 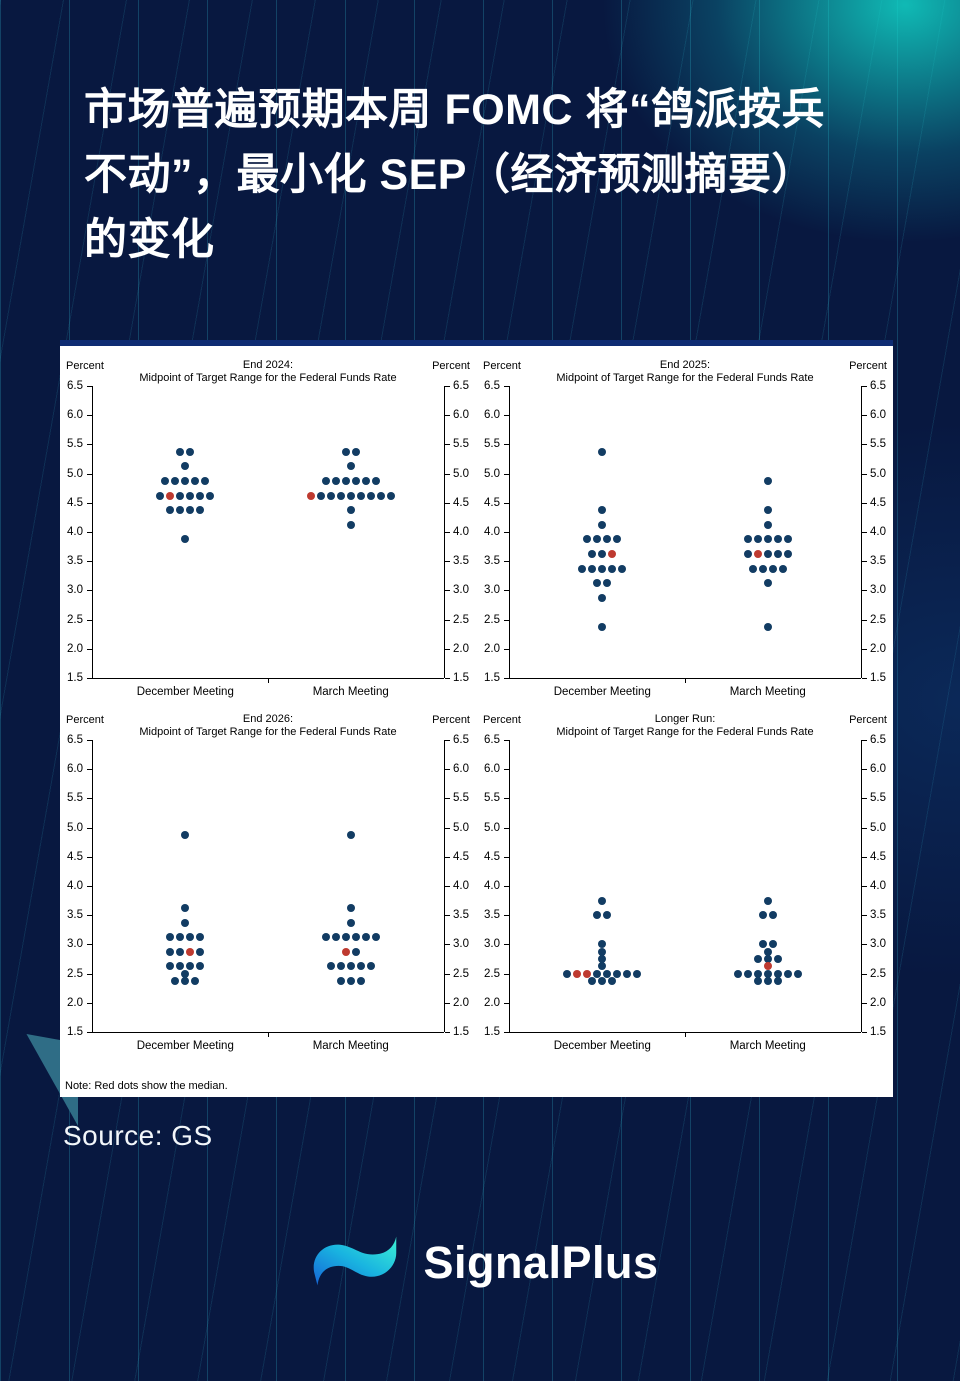 I want to click on y-tick-label-left: 6.5, so click(x=75, y=740).